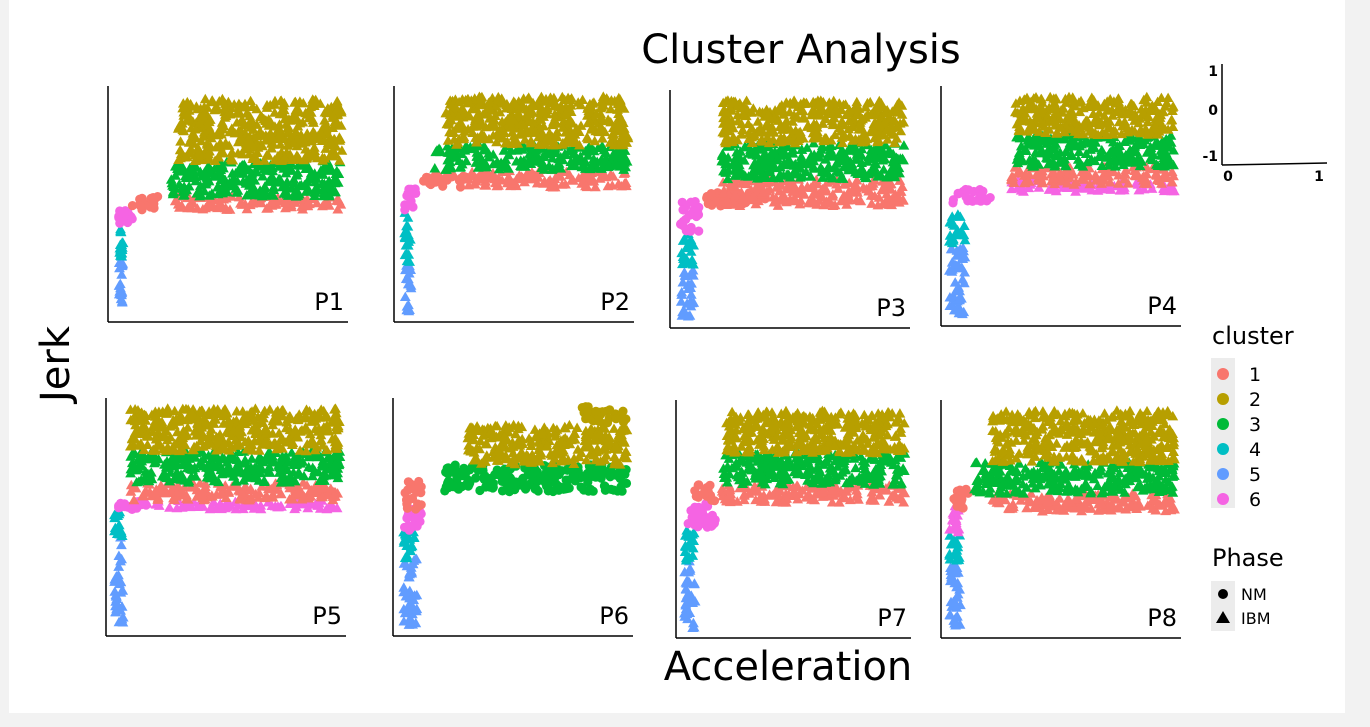 The image size is (1370, 727). What do you see at coordinates (1162, 306) in the screenshot?
I see `panel-label: P4` at bounding box center [1162, 306].